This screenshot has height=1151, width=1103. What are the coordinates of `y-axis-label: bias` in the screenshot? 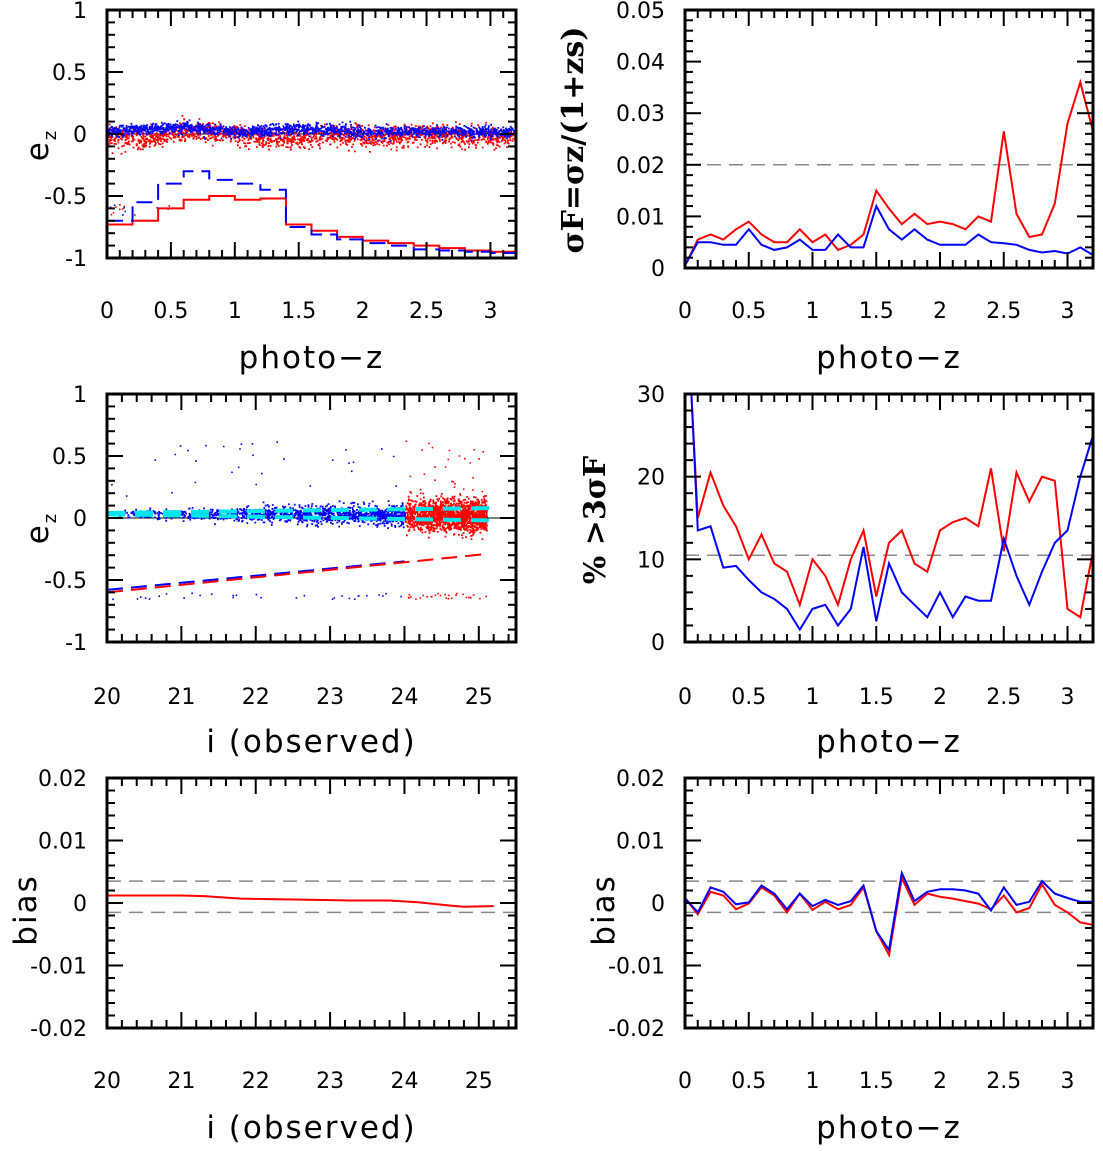 It's located at (26, 909).